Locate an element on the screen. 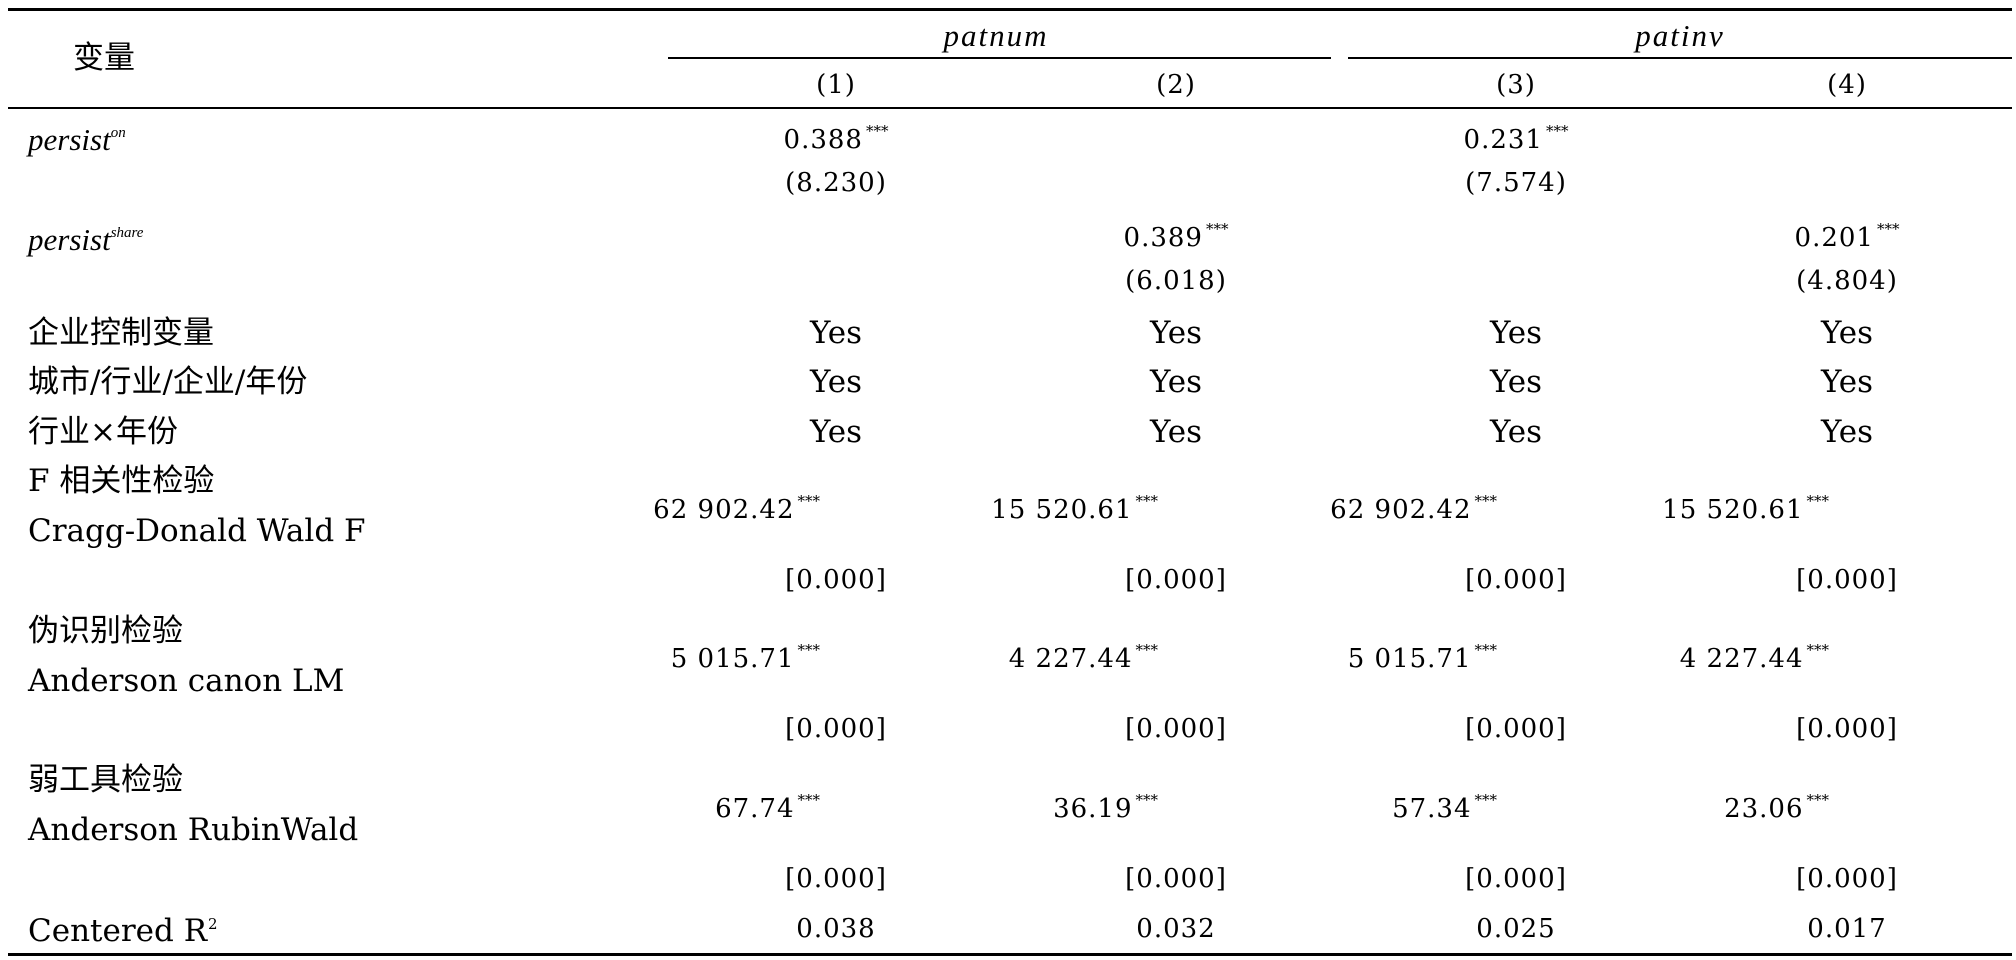 This screenshot has height=960, width=2016. pvalue-weakiv-c1: [0.000] is located at coordinates (836, 879).